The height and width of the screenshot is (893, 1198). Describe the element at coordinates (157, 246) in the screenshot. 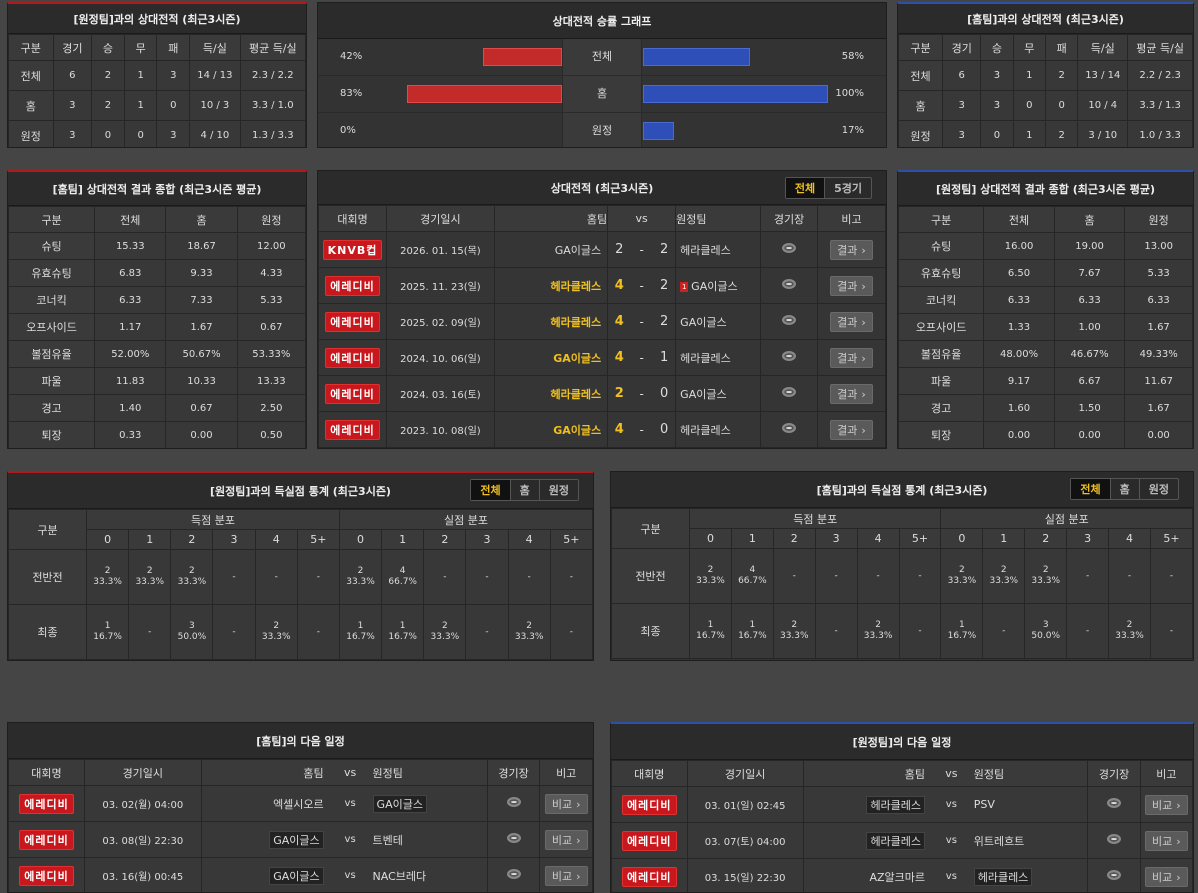

I see `table-row: 슈팅 15.33 18.67 12.00` at that location.